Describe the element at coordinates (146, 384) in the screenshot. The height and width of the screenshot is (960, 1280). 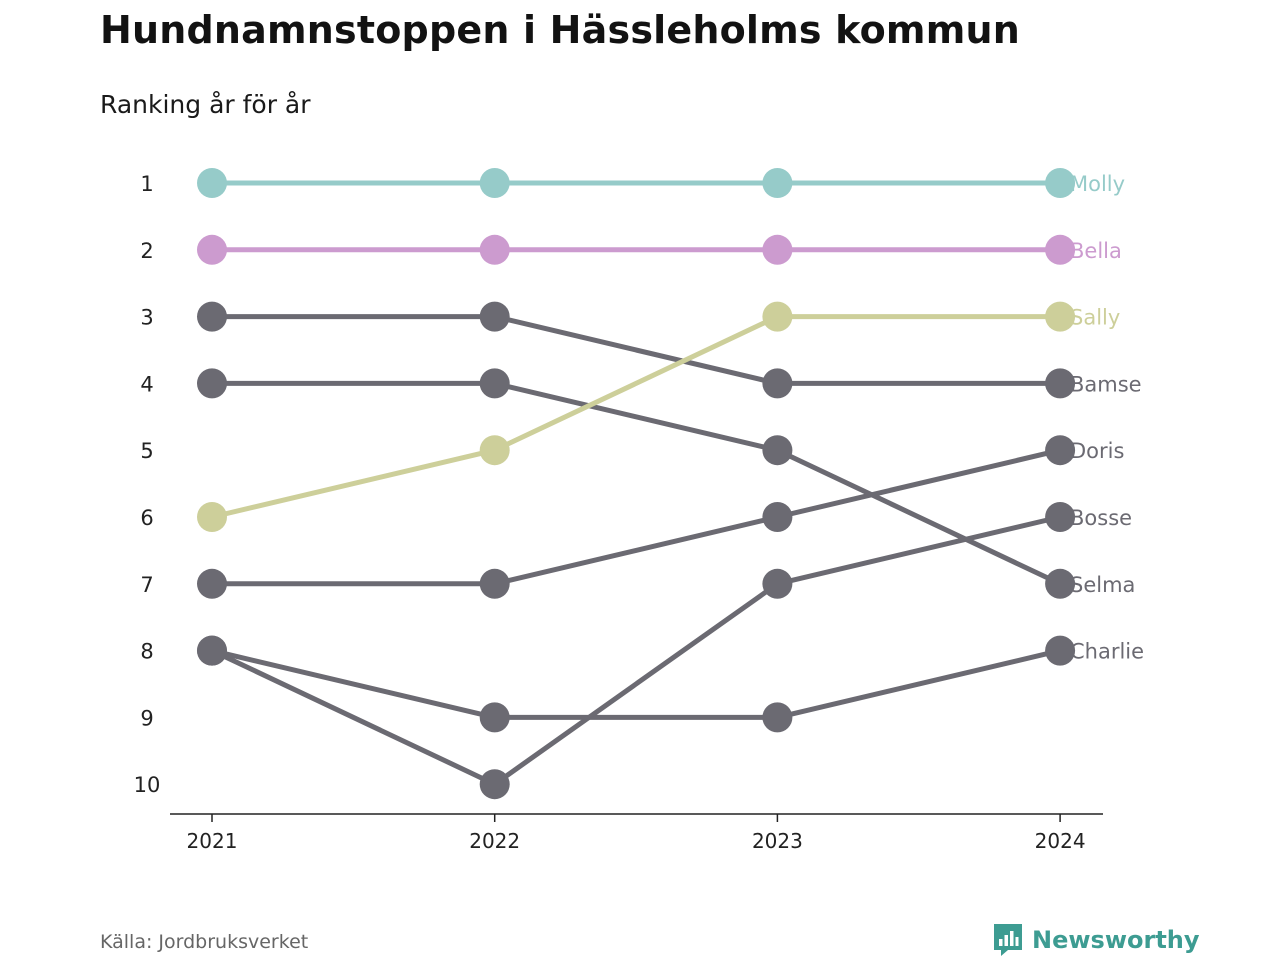
I see `y-tick-label: 4` at that location.